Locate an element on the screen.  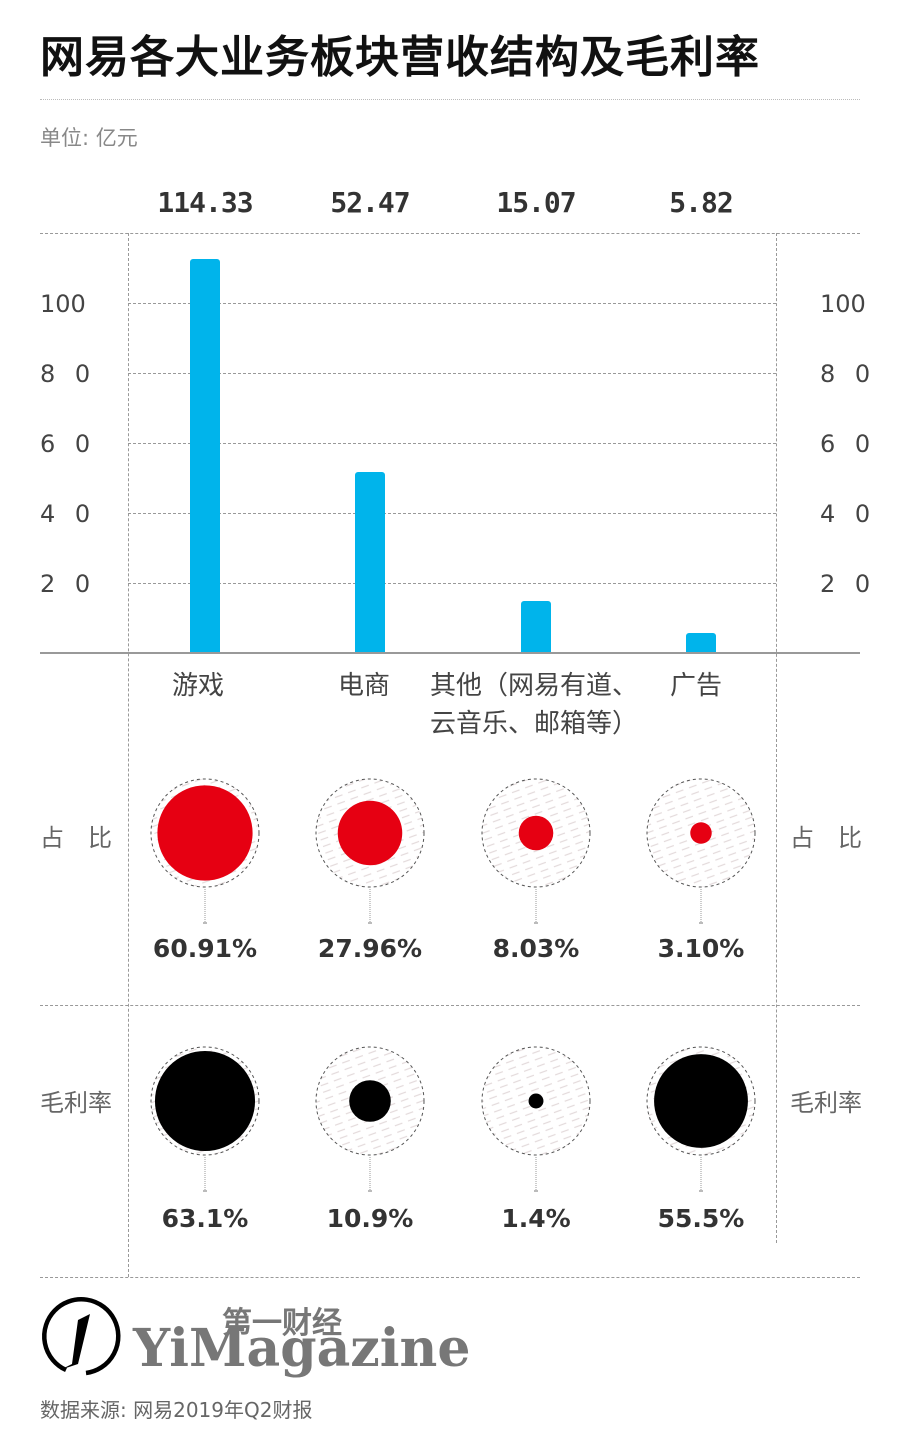
bottom-divider is located at coordinates (450, 1277).